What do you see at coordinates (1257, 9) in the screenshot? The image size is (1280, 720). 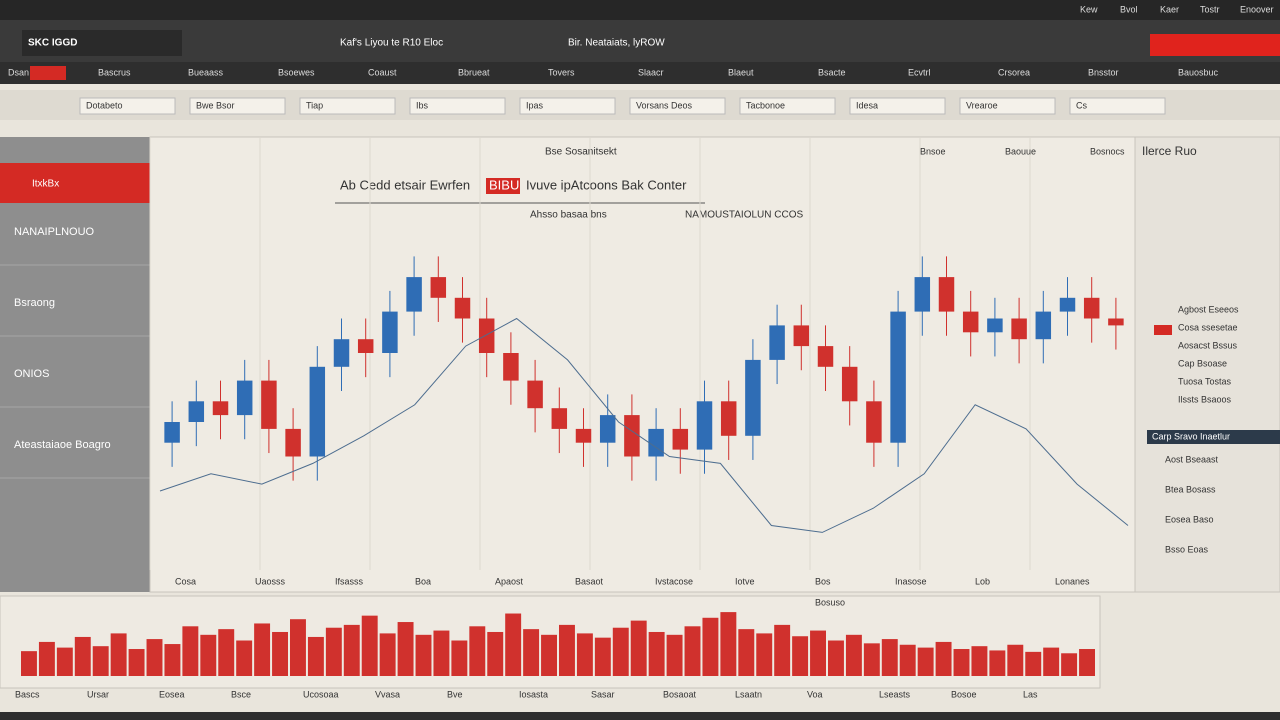 I see `top-link: Enoover` at bounding box center [1257, 9].